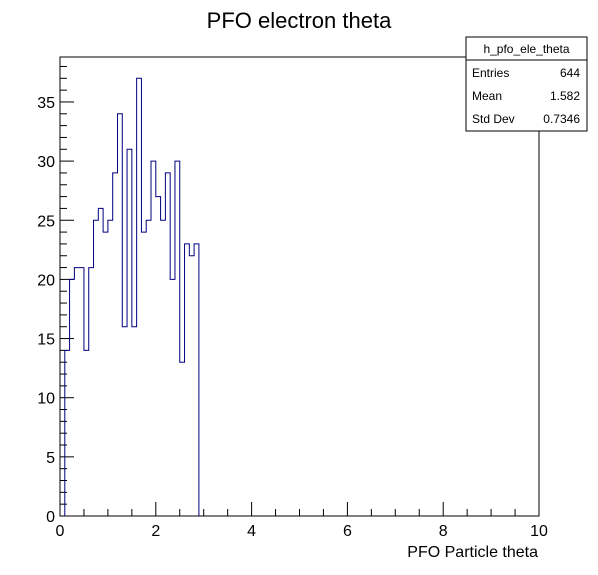 Image resolution: width=598 pixels, height=575 pixels. Describe the element at coordinates (60, 531) in the screenshot. I see `x-tick-label: 0` at that location.